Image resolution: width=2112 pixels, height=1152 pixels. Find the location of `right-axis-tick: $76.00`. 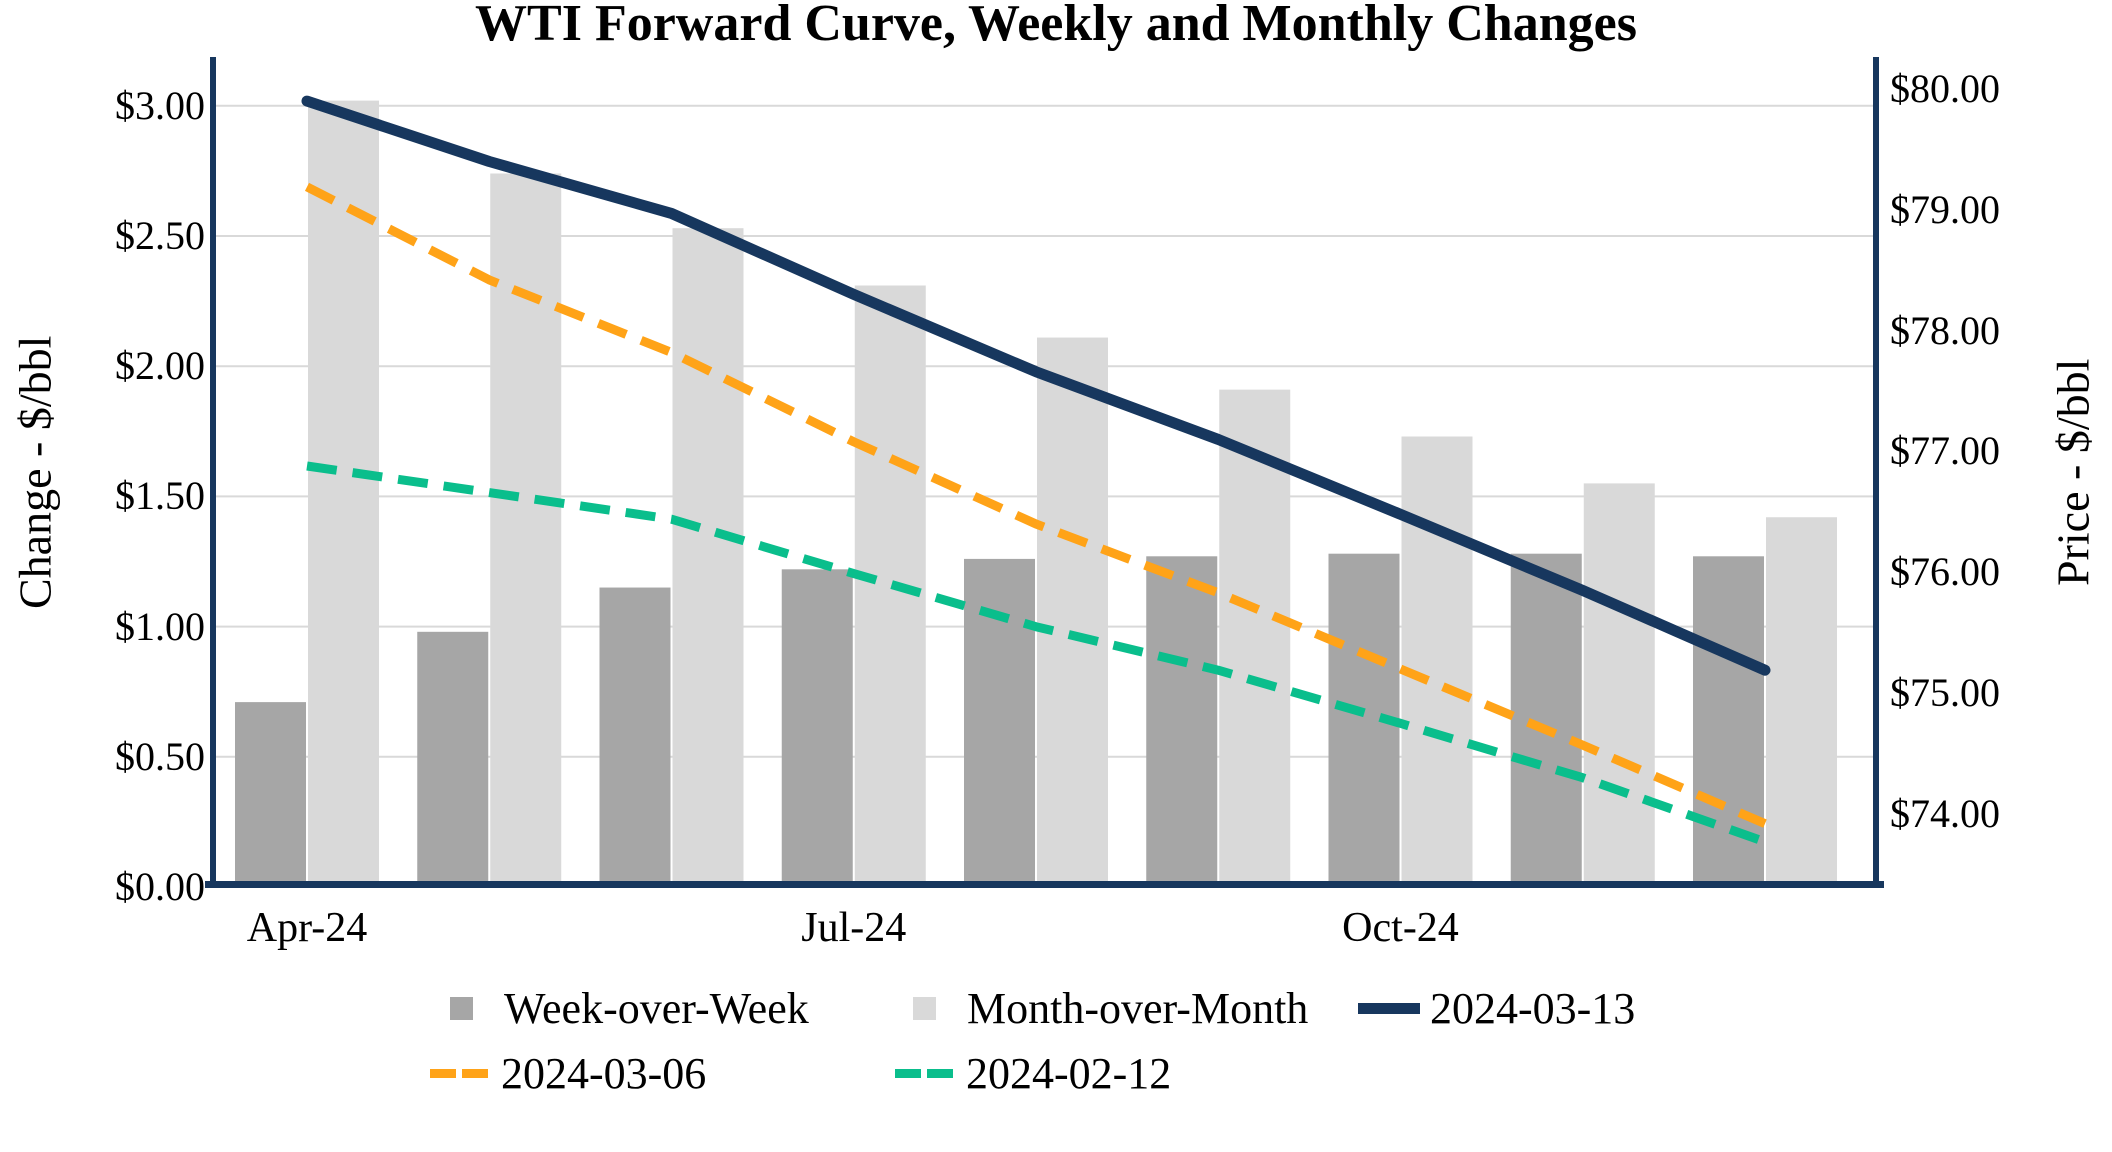

right-axis-tick: $76.00 is located at coordinates (1945, 572).